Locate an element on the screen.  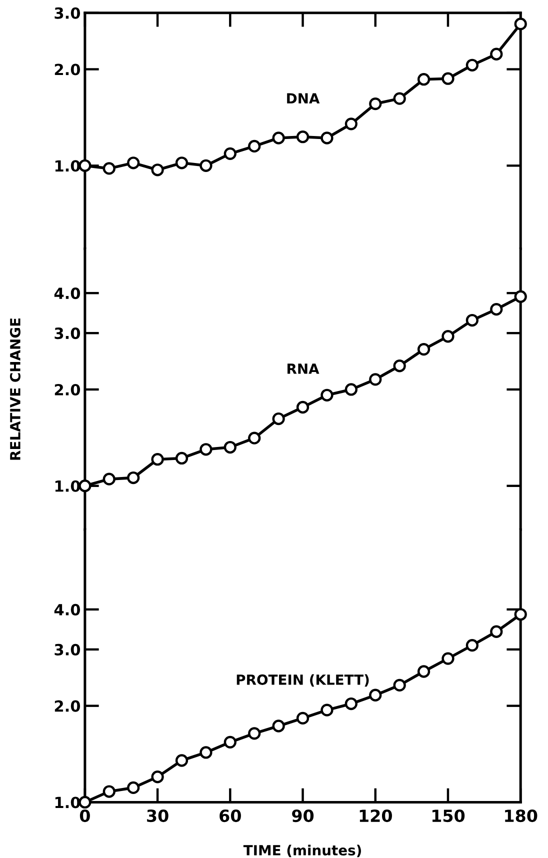
series-label: PROTEIN (KLETT) is located at coordinates (302, 680).